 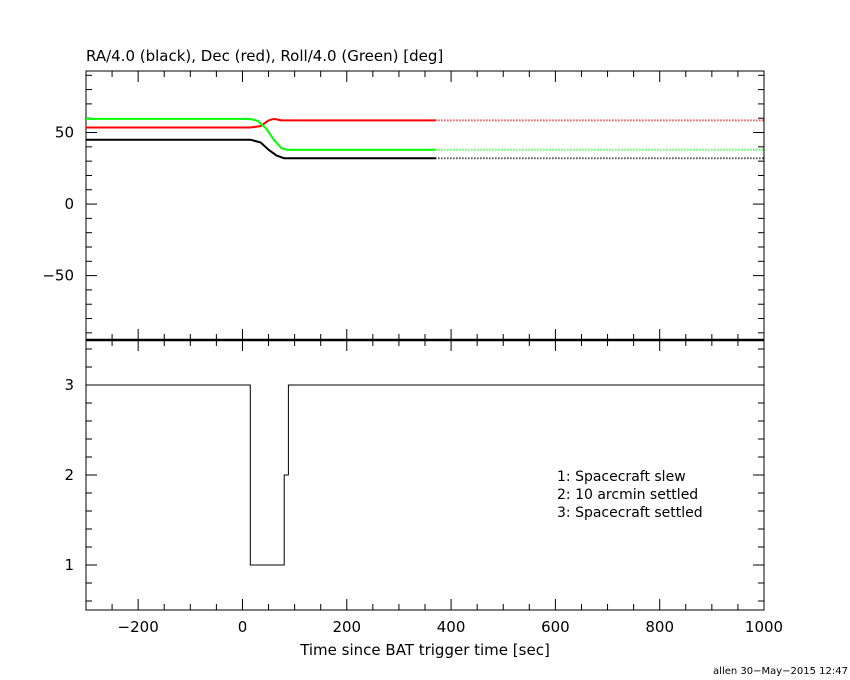 What do you see at coordinates (630, 513) in the screenshot?
I see `legend-entry-settled: 3: Spacecraft settled` at bounding box center [630, 513].